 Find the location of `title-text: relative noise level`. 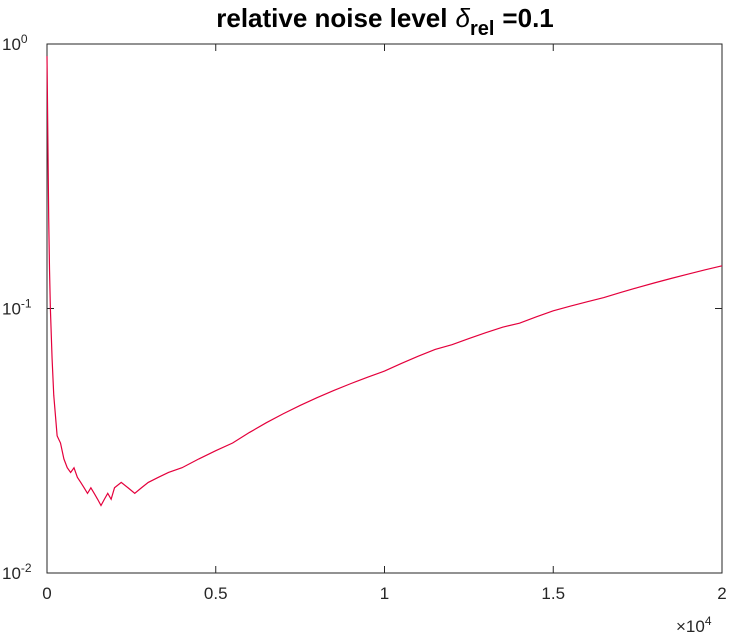

title-text: relative noise level is located at coordinates (331, 18).